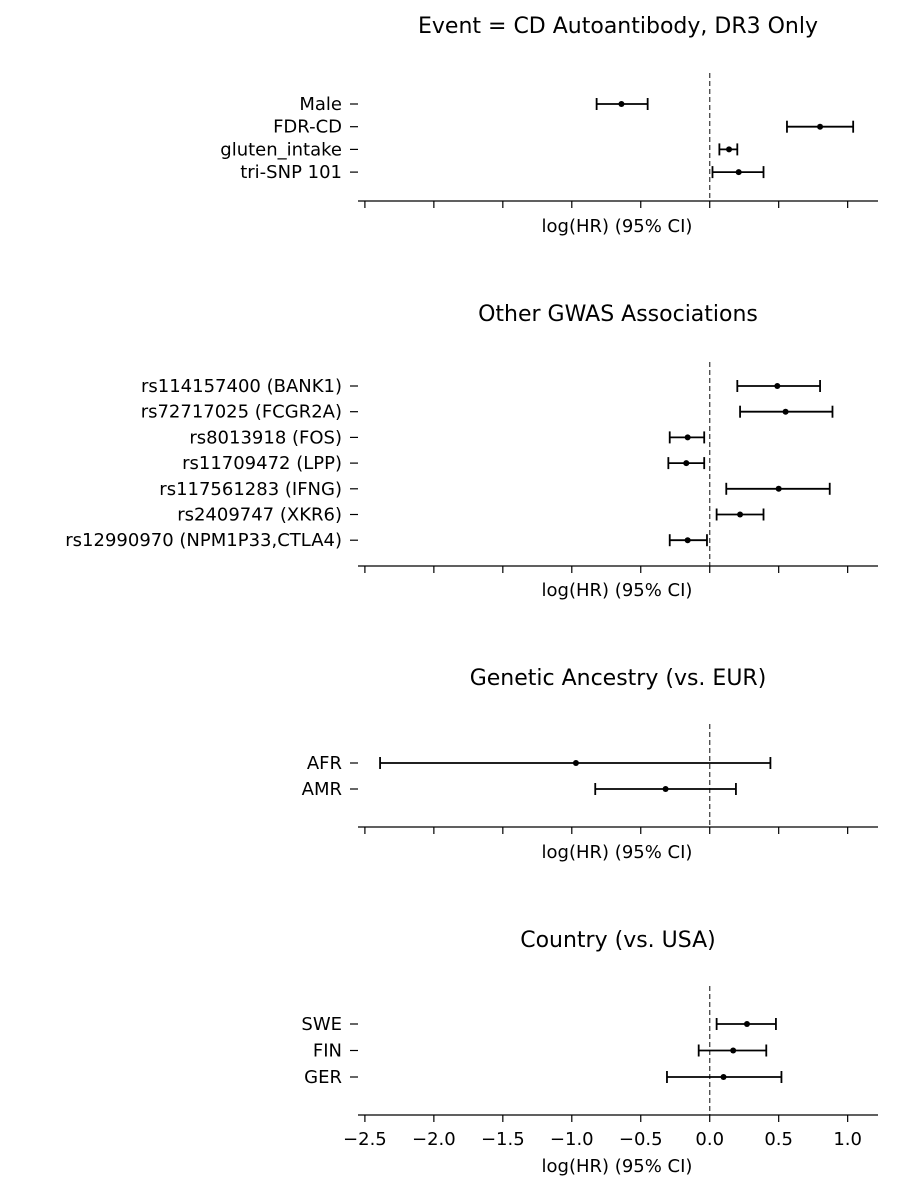  Describe the element at coordinates (709, 1139) in the screenshot. I see `x-tick-label: 0.0` at that location.